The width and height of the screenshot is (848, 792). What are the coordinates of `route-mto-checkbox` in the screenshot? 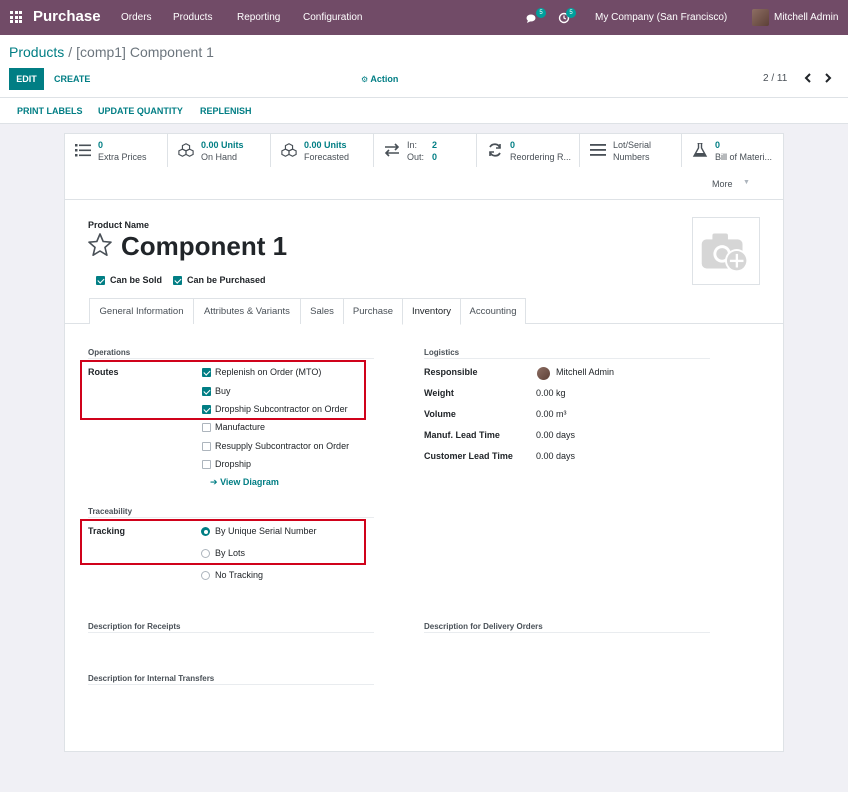 It's located at (206, 372).